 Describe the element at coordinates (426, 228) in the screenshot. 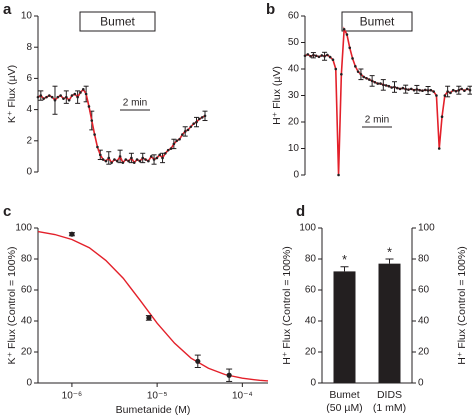

I see `y2-tick-label: 100` at that location.